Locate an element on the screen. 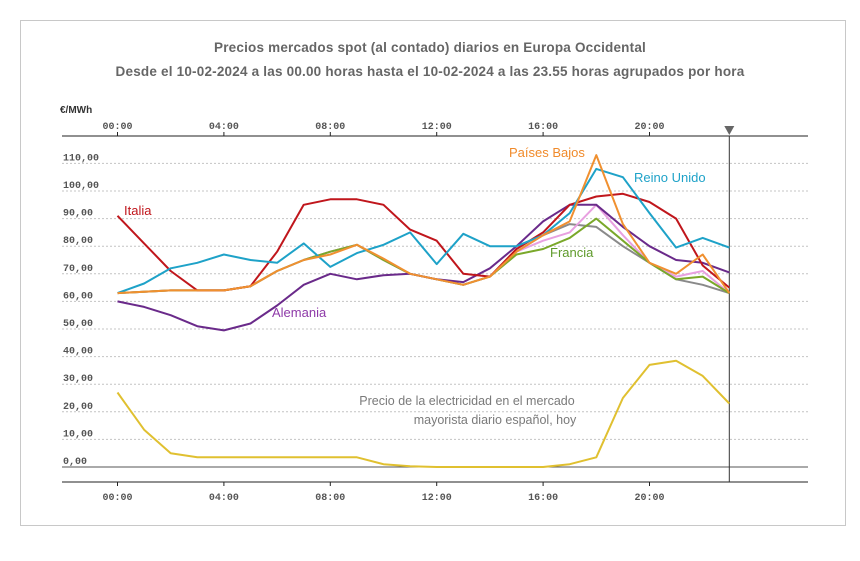 The height and width of the screenshot is (561, 860). x-tick-label-bottom: 12:00 is located at coordinates (437, 498).